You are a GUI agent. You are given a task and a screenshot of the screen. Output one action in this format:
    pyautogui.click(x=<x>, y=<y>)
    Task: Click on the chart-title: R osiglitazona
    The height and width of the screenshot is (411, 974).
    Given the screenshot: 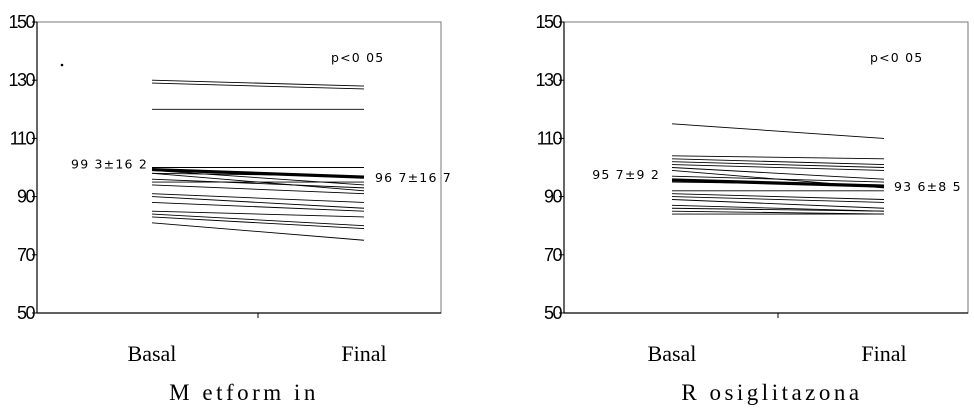 What is the action you would take?
    pyautogui.click(x=771, y=392)
    